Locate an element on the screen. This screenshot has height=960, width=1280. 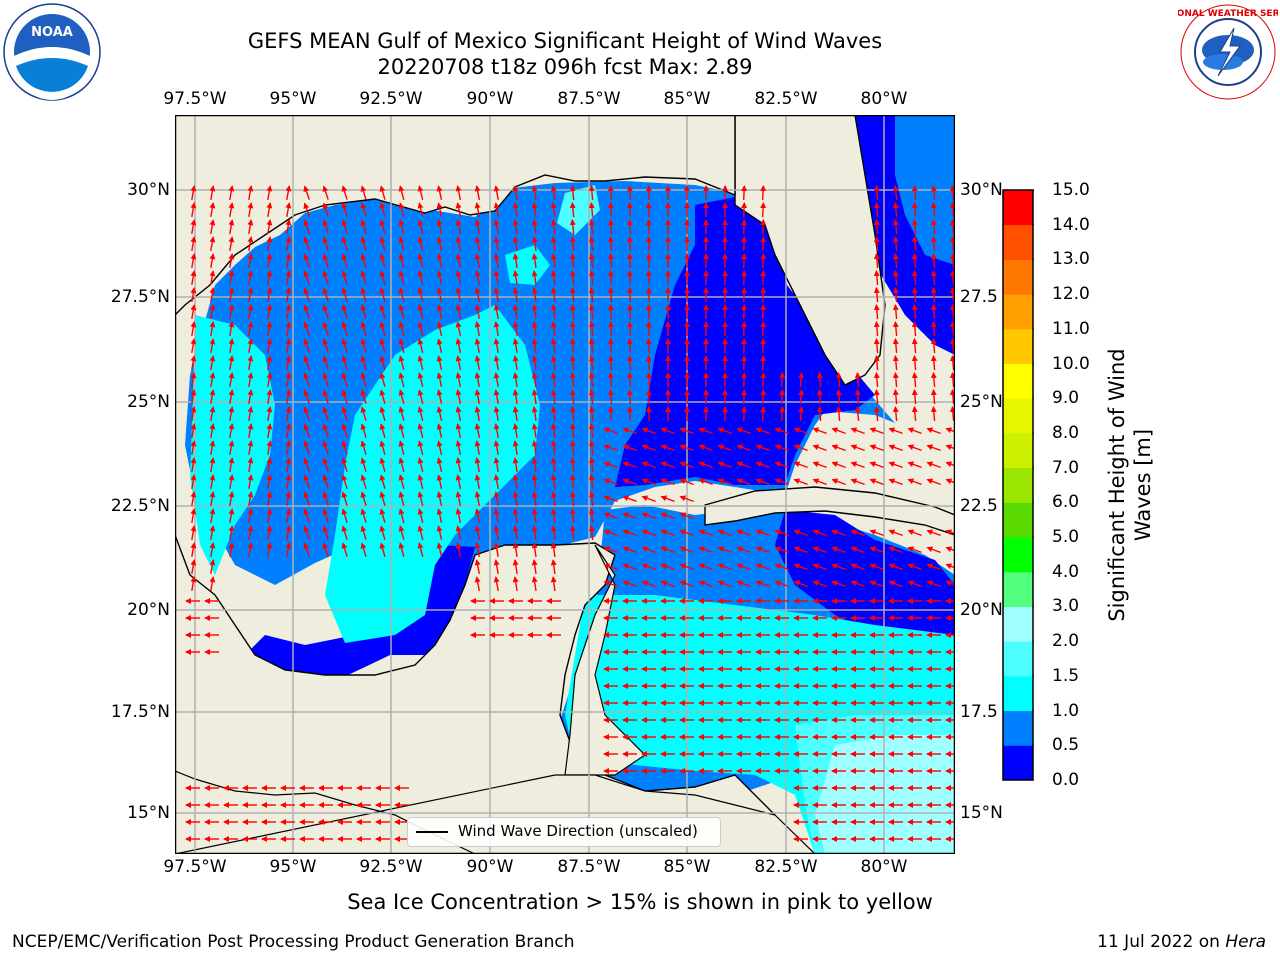
florida-land is located at coordinates (810, 250).